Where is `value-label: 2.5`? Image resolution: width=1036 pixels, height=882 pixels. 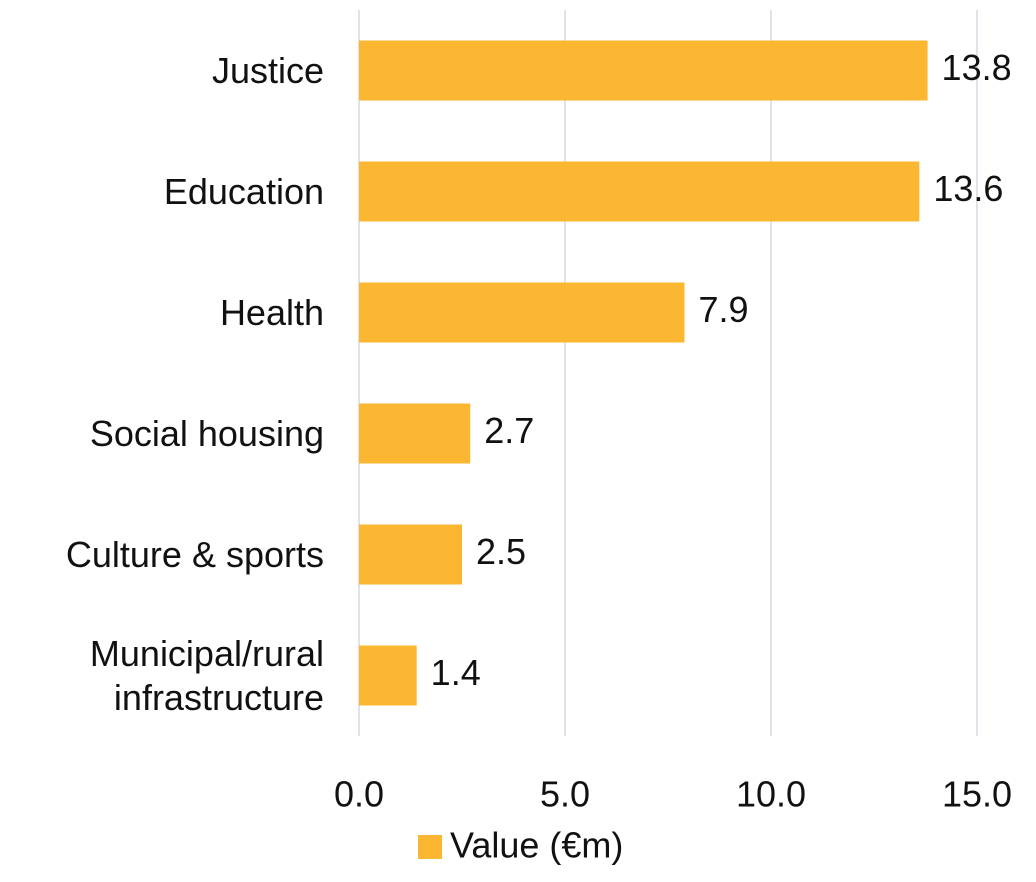
value-label: 2.5 is located at coordinates (501, 551).